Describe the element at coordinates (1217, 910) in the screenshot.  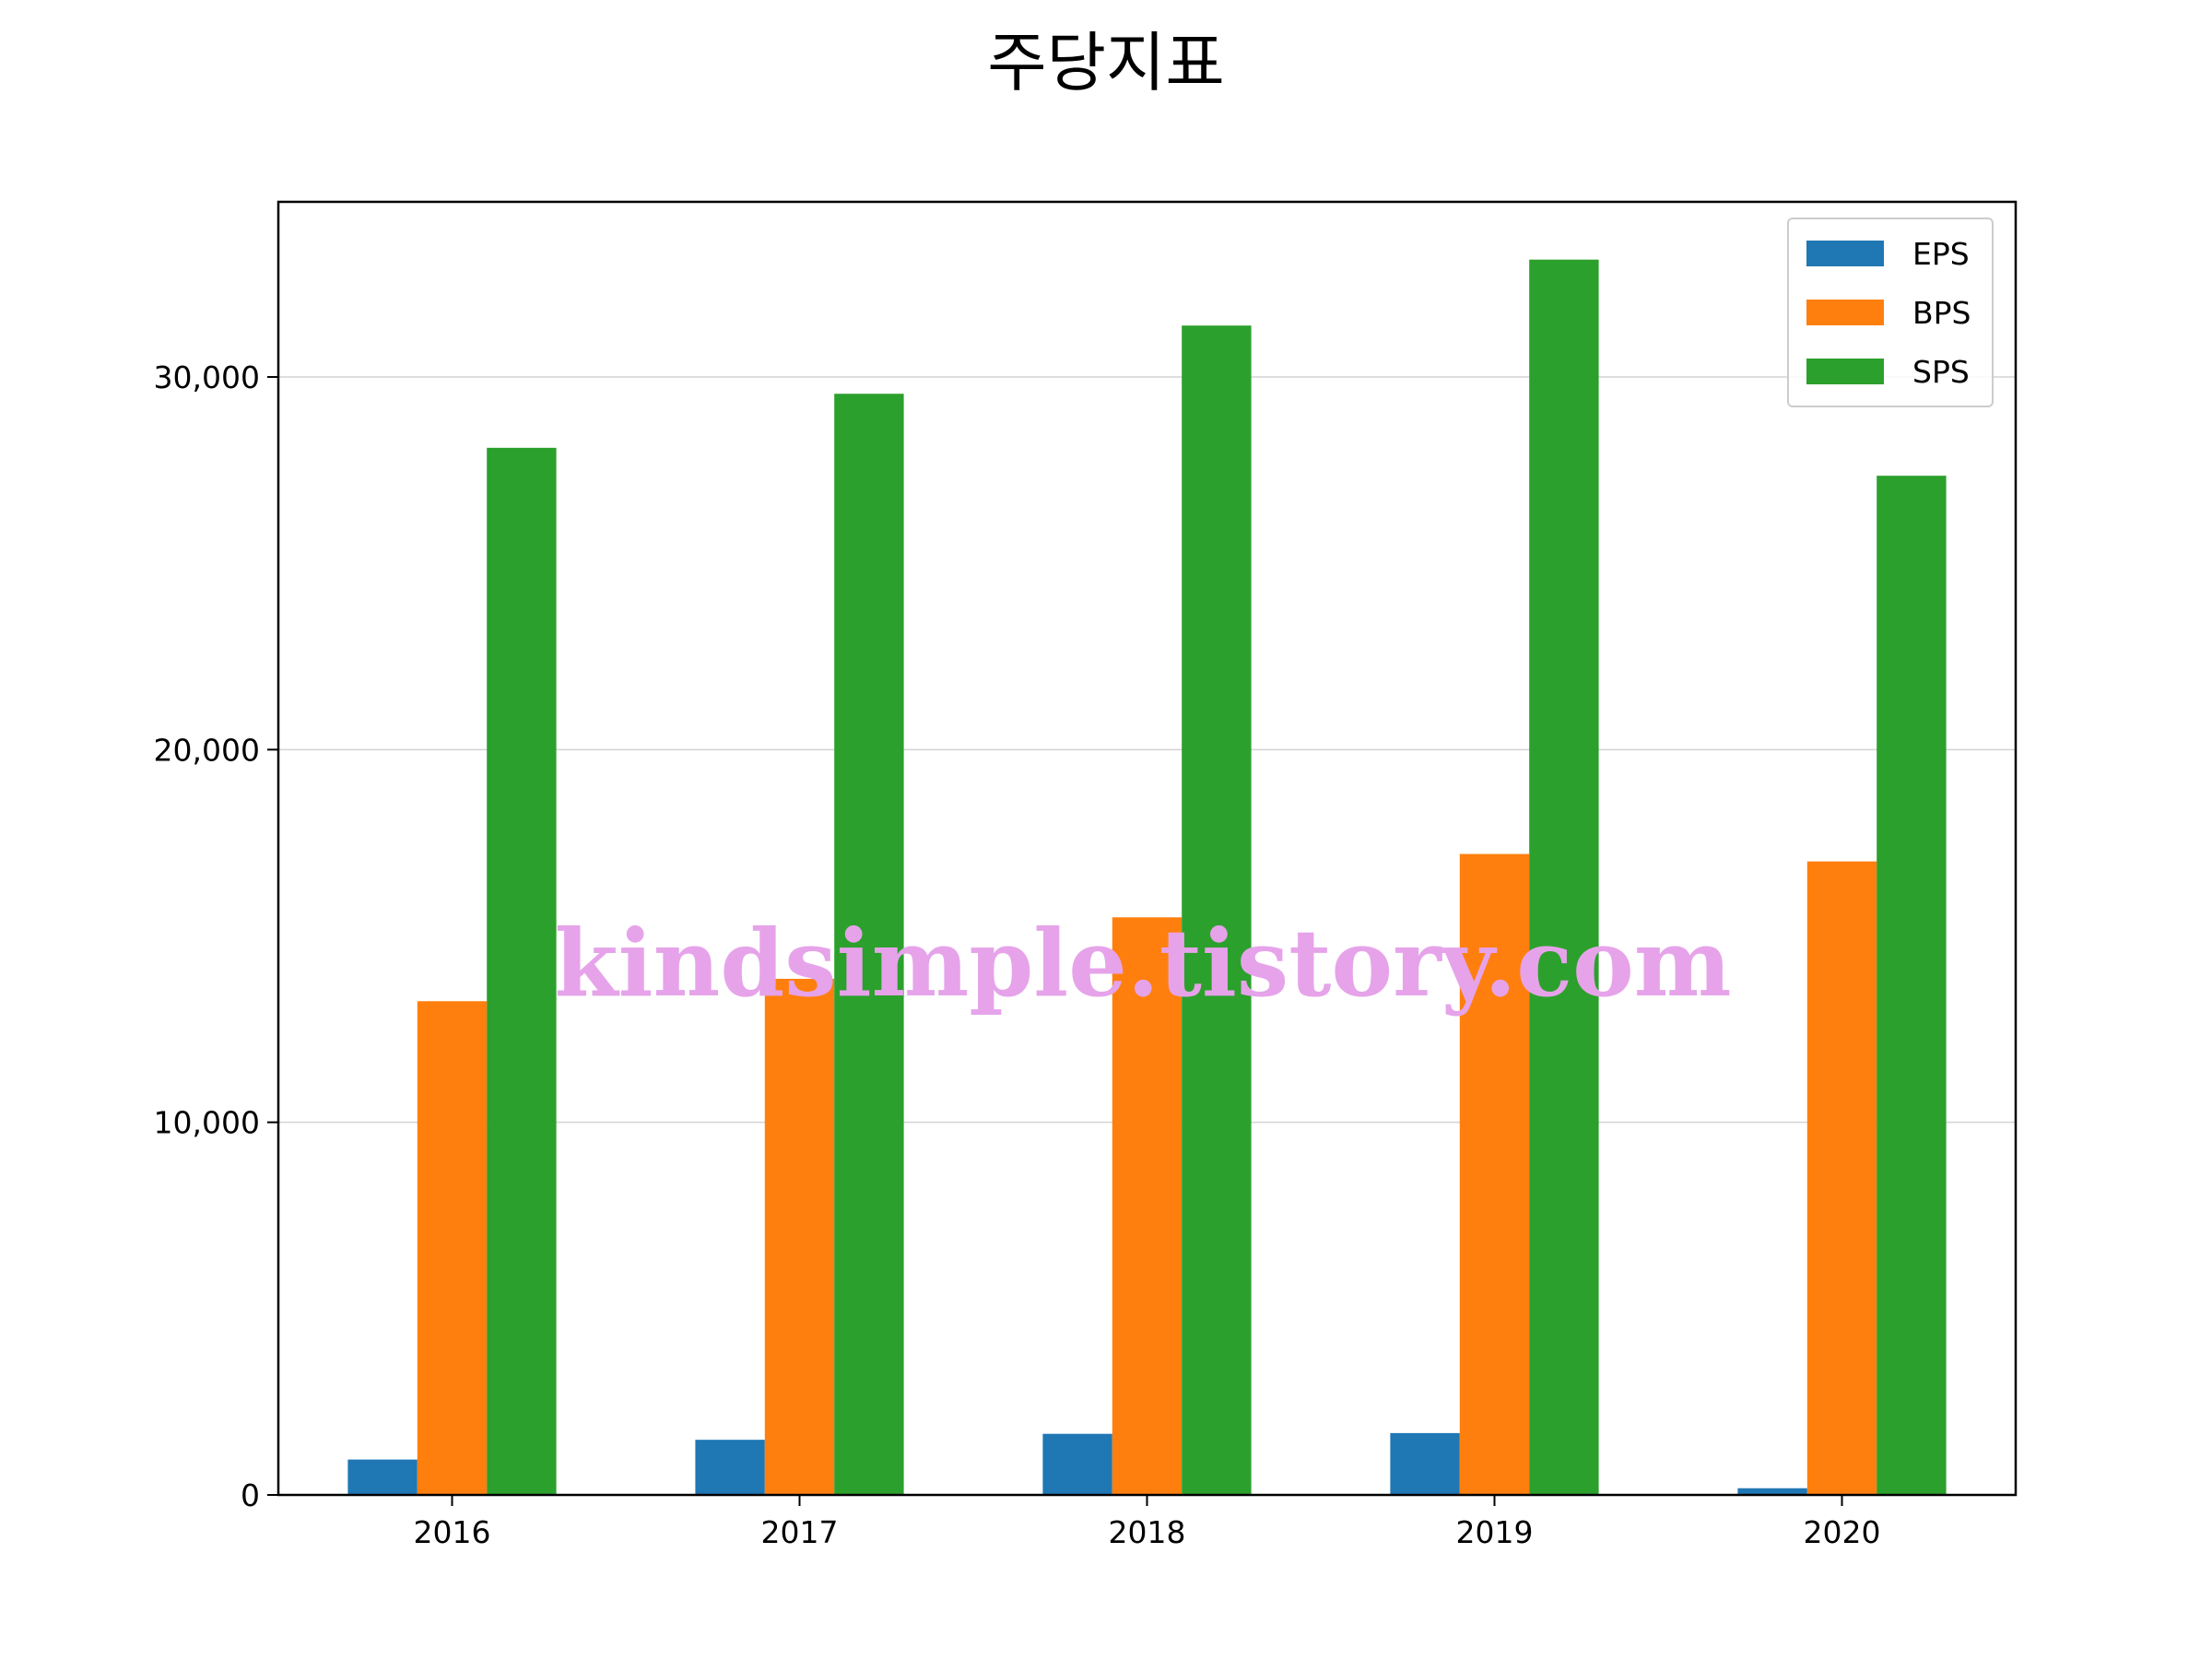
I see `bar-sps-2018` at that location.